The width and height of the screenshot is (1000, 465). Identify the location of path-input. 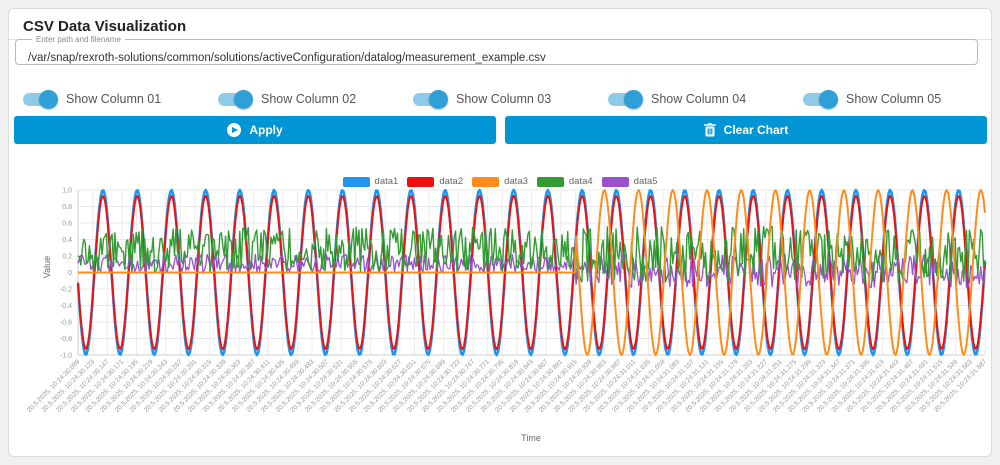
(493, 58).